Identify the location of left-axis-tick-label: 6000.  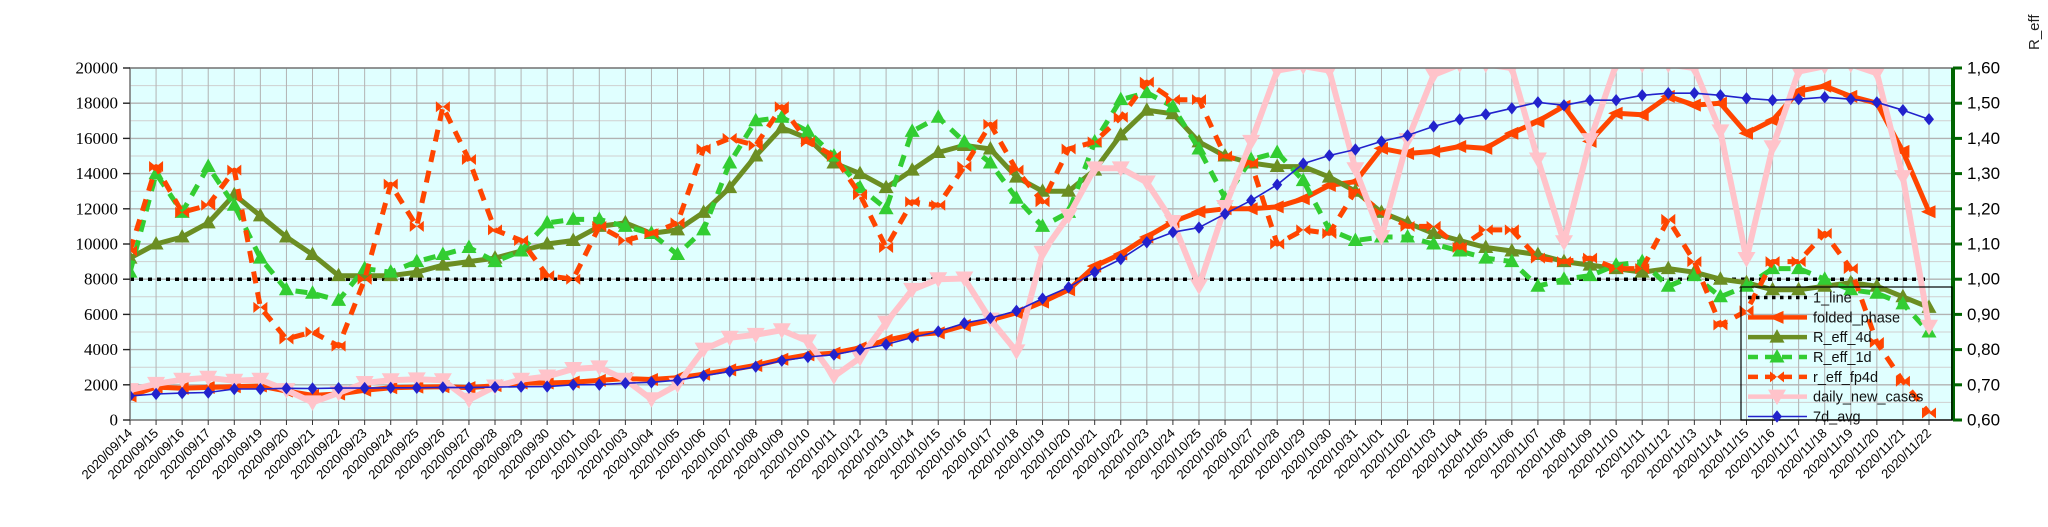
(101, 314).